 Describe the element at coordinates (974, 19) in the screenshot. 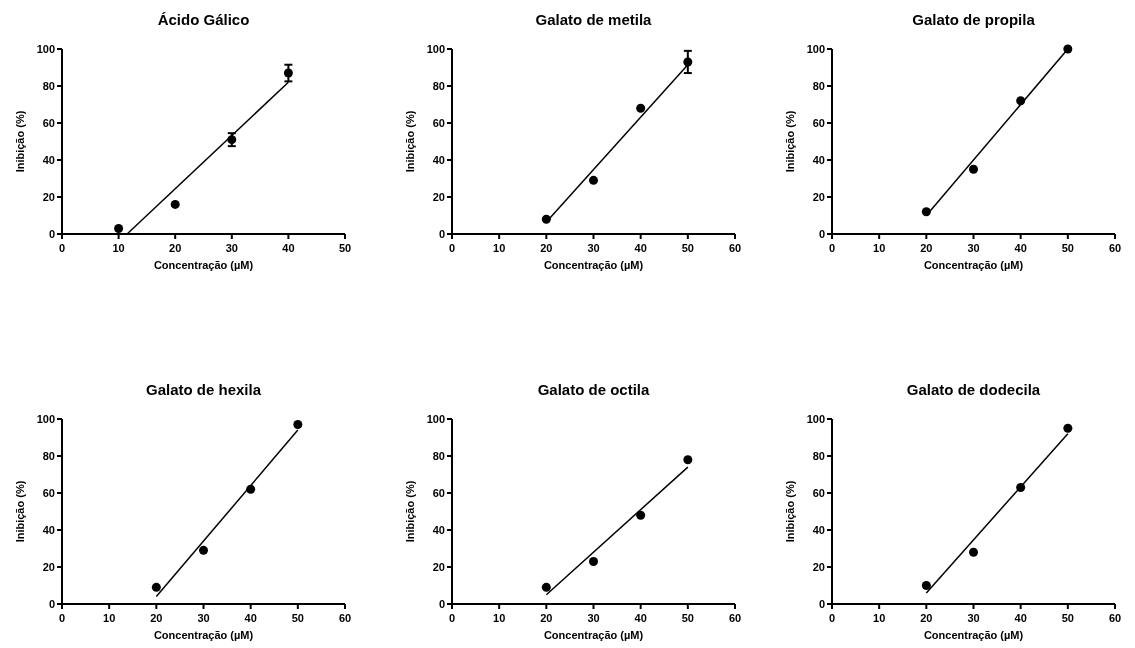

I see `chart-title: Galato de propila` at that location.